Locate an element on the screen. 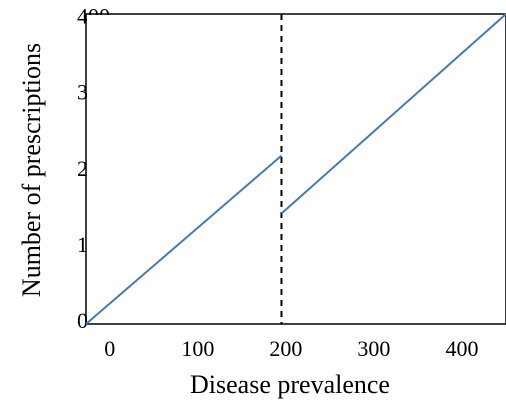 This screenshot has height=408, width=506. x-tick-label: 400 is located at coordinates (461, 348).